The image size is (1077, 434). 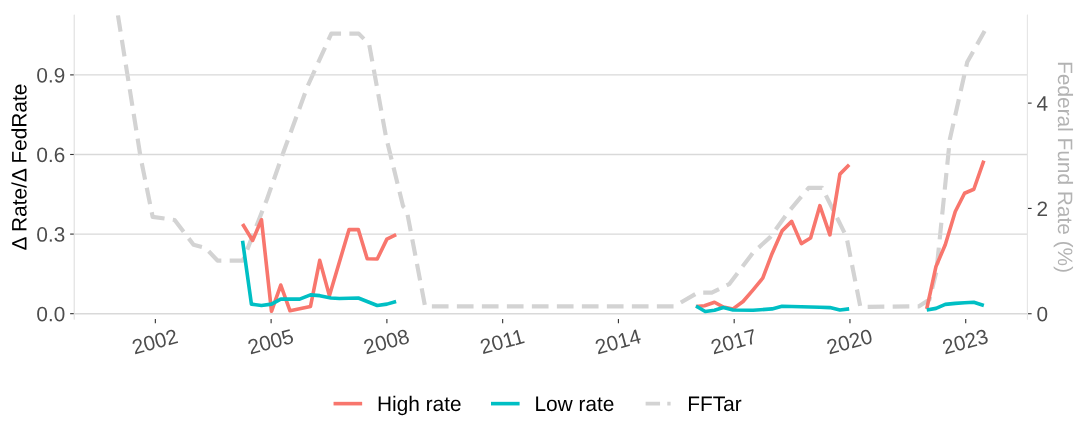 What do you see at coordinates (386, 341) in the screenshot?
I see `x-tick-label: 2008` at bounding box center [386, 341].